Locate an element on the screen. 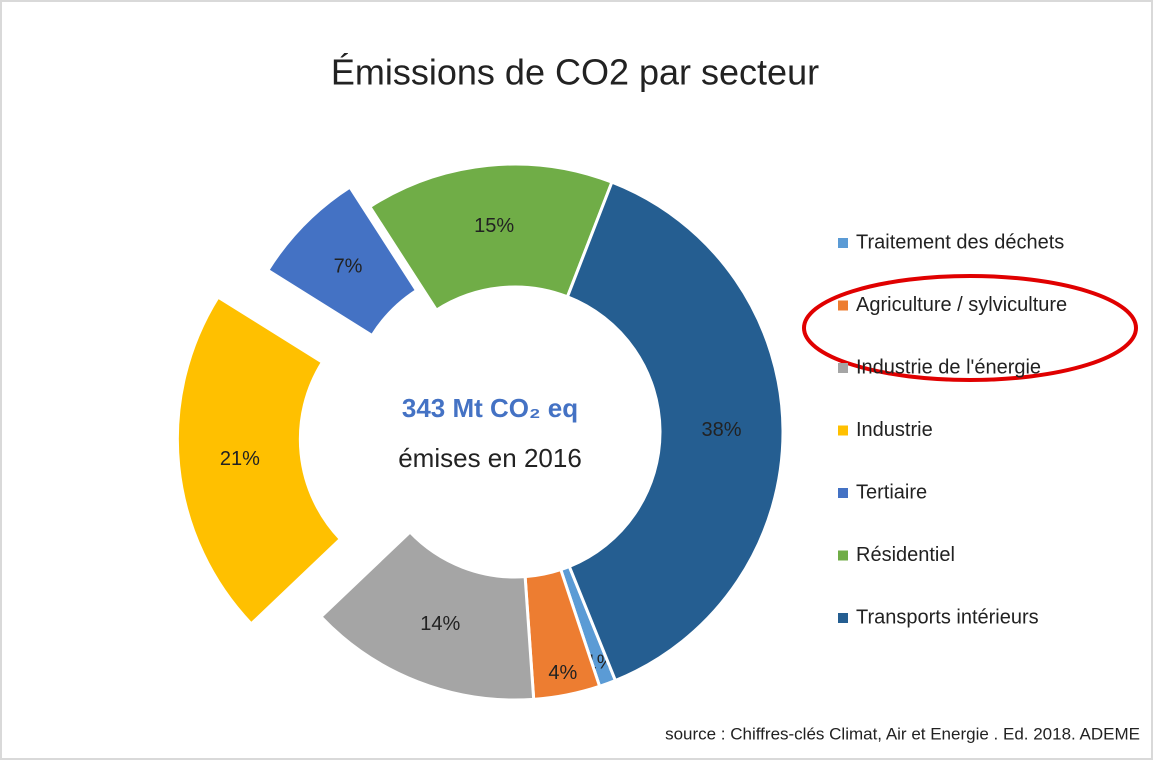  legend-label: Industrie de l'énergie is located at coordinates (948, 367).